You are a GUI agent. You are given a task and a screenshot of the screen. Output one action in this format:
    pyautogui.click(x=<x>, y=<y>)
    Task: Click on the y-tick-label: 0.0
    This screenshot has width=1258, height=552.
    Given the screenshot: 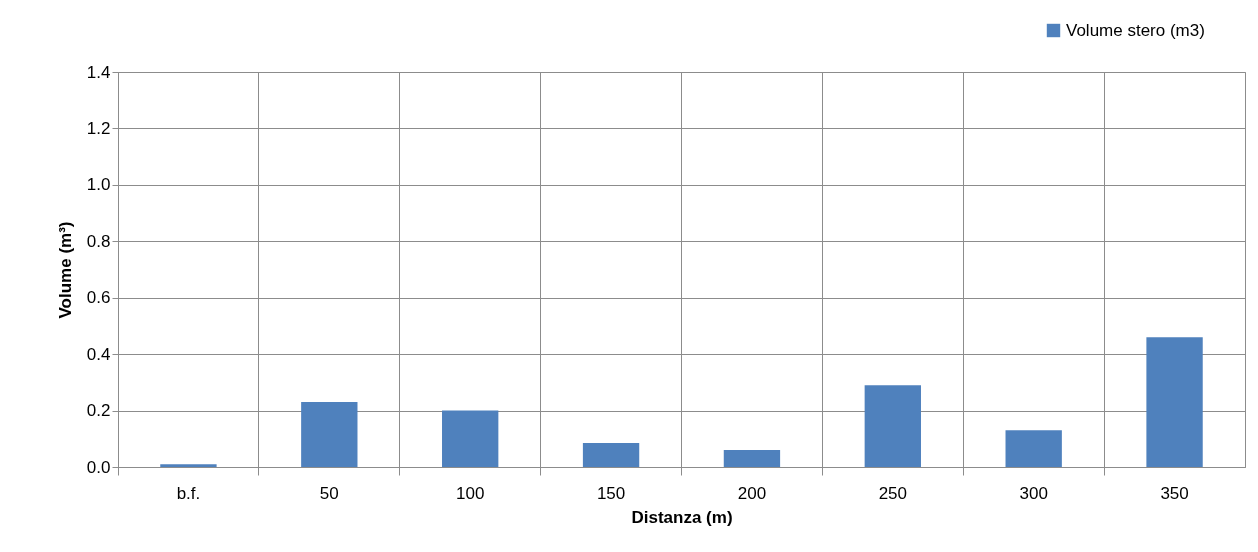 What is the action you would take?
    pyautogui.click(x=98, y=467)
    